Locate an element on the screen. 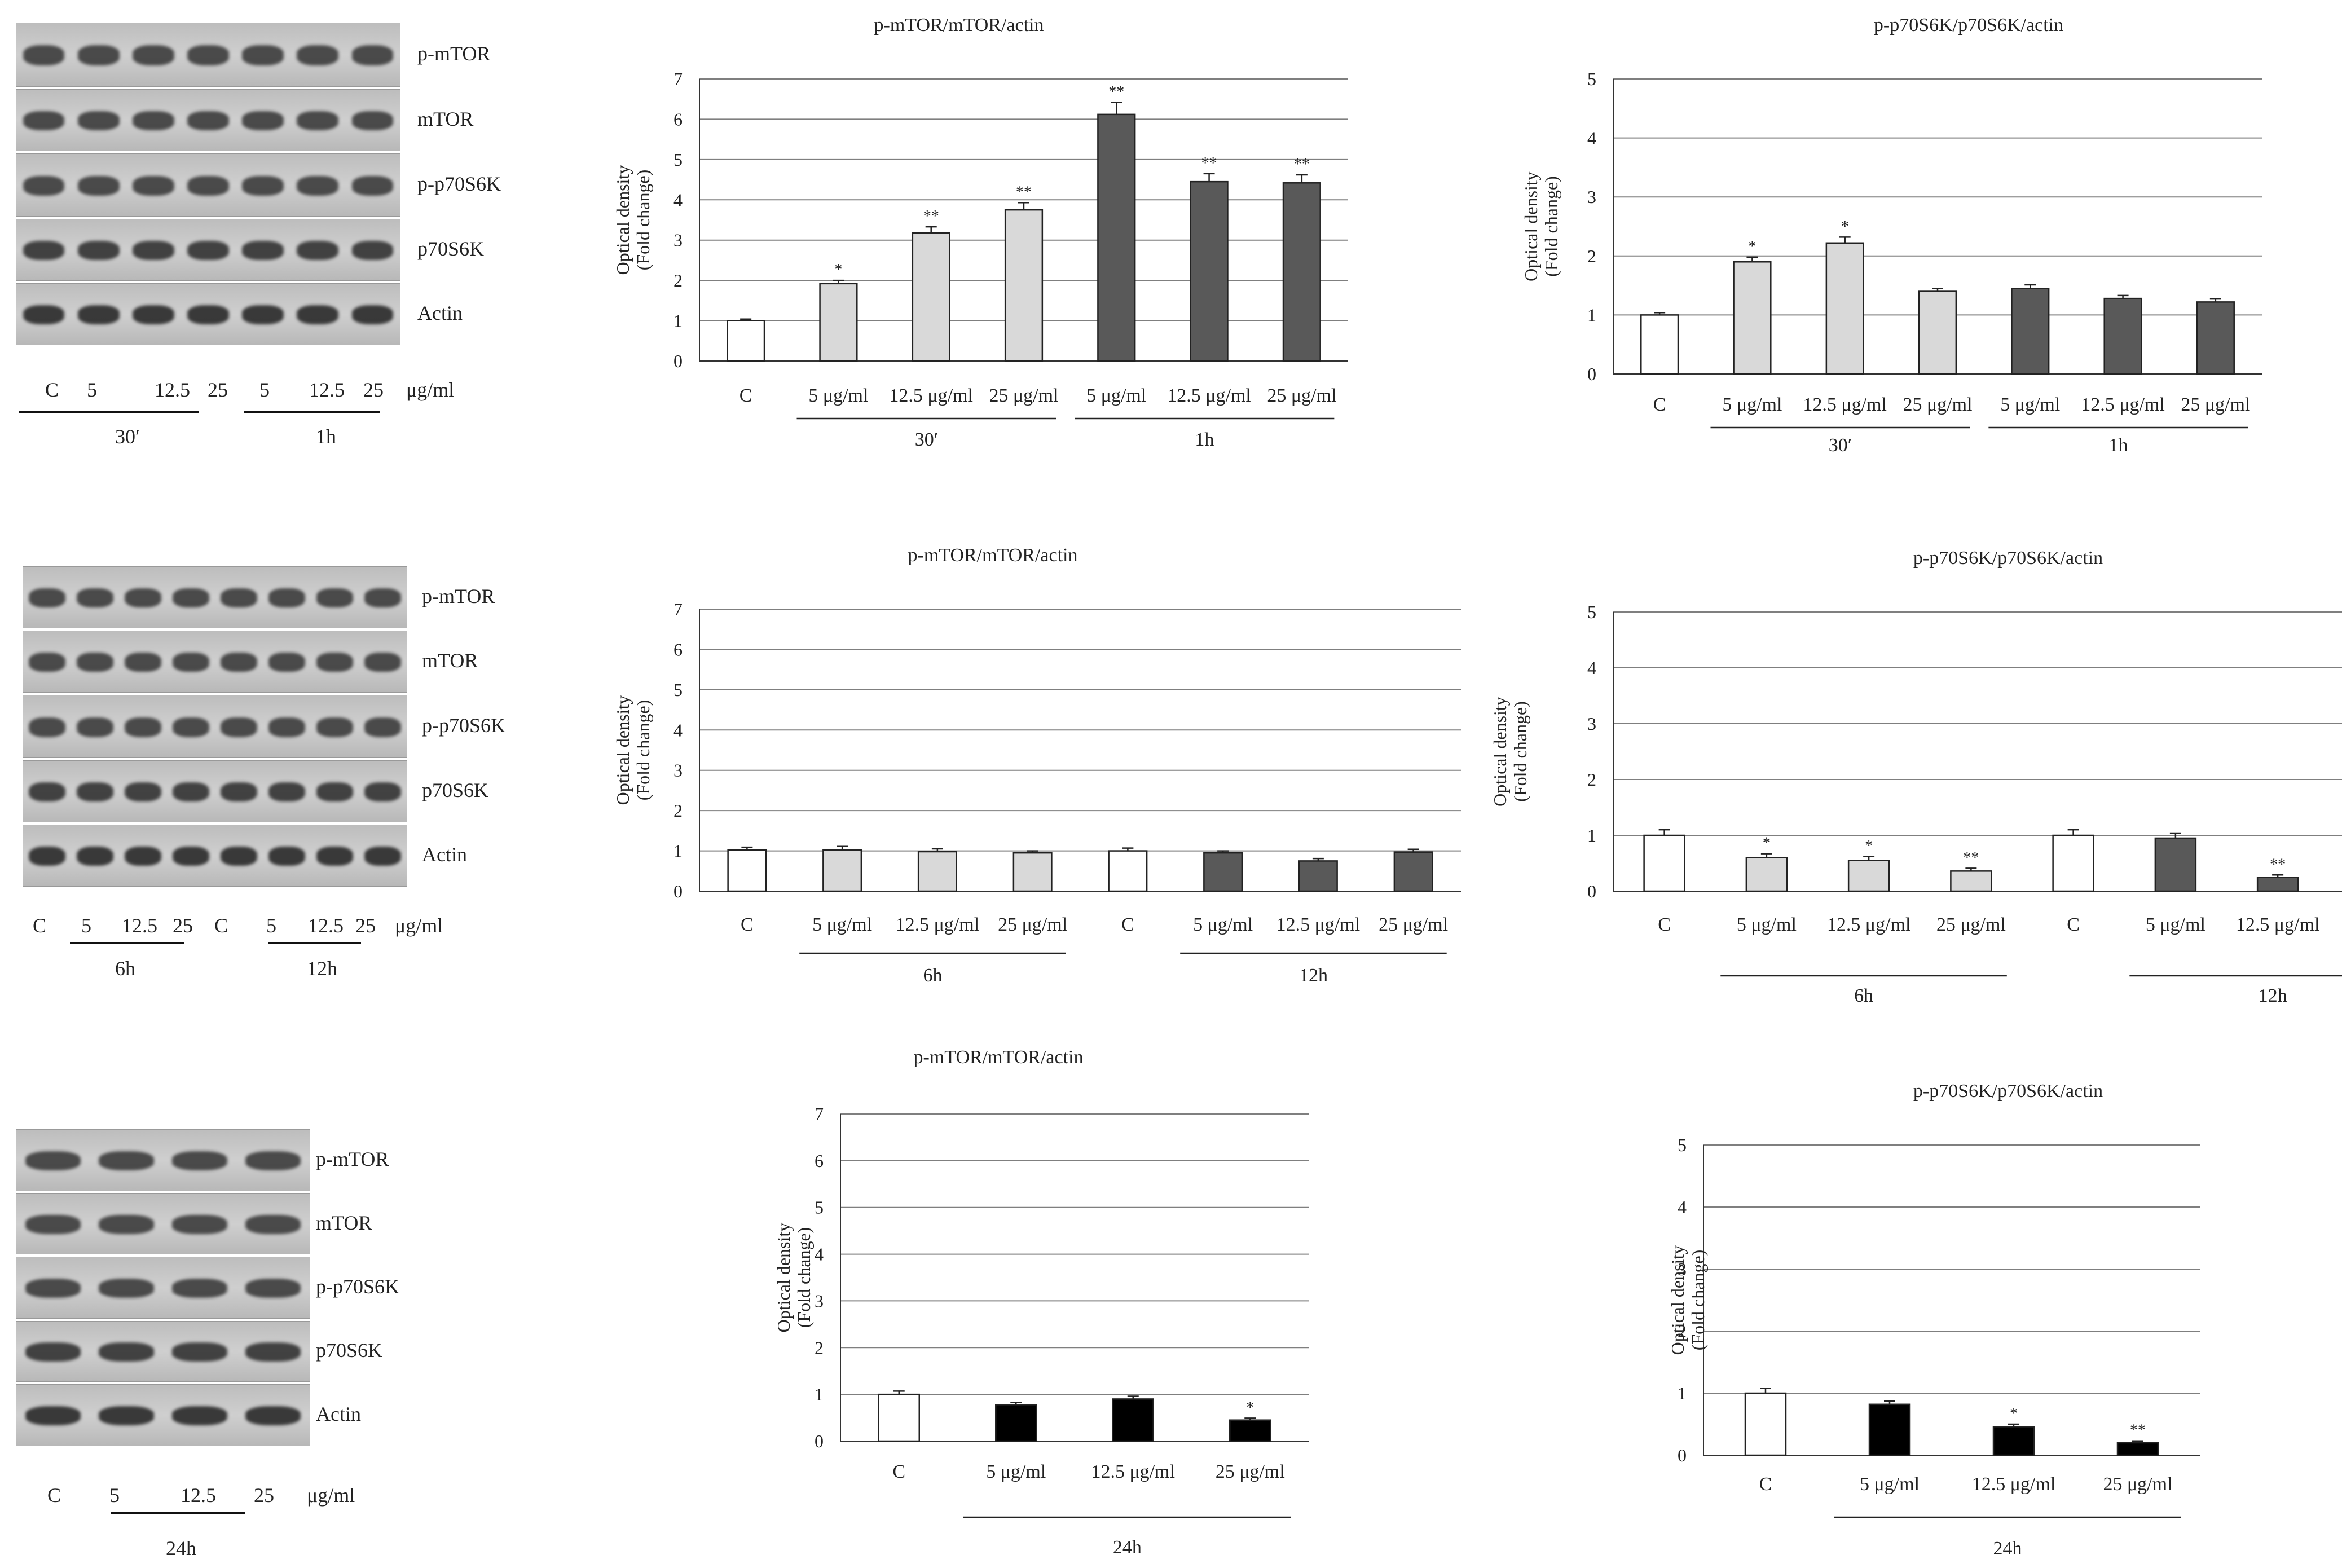 The width and height of the screenshot is (2342, 1568). y-tick-label: 7 is located at coordinates (678, 79).